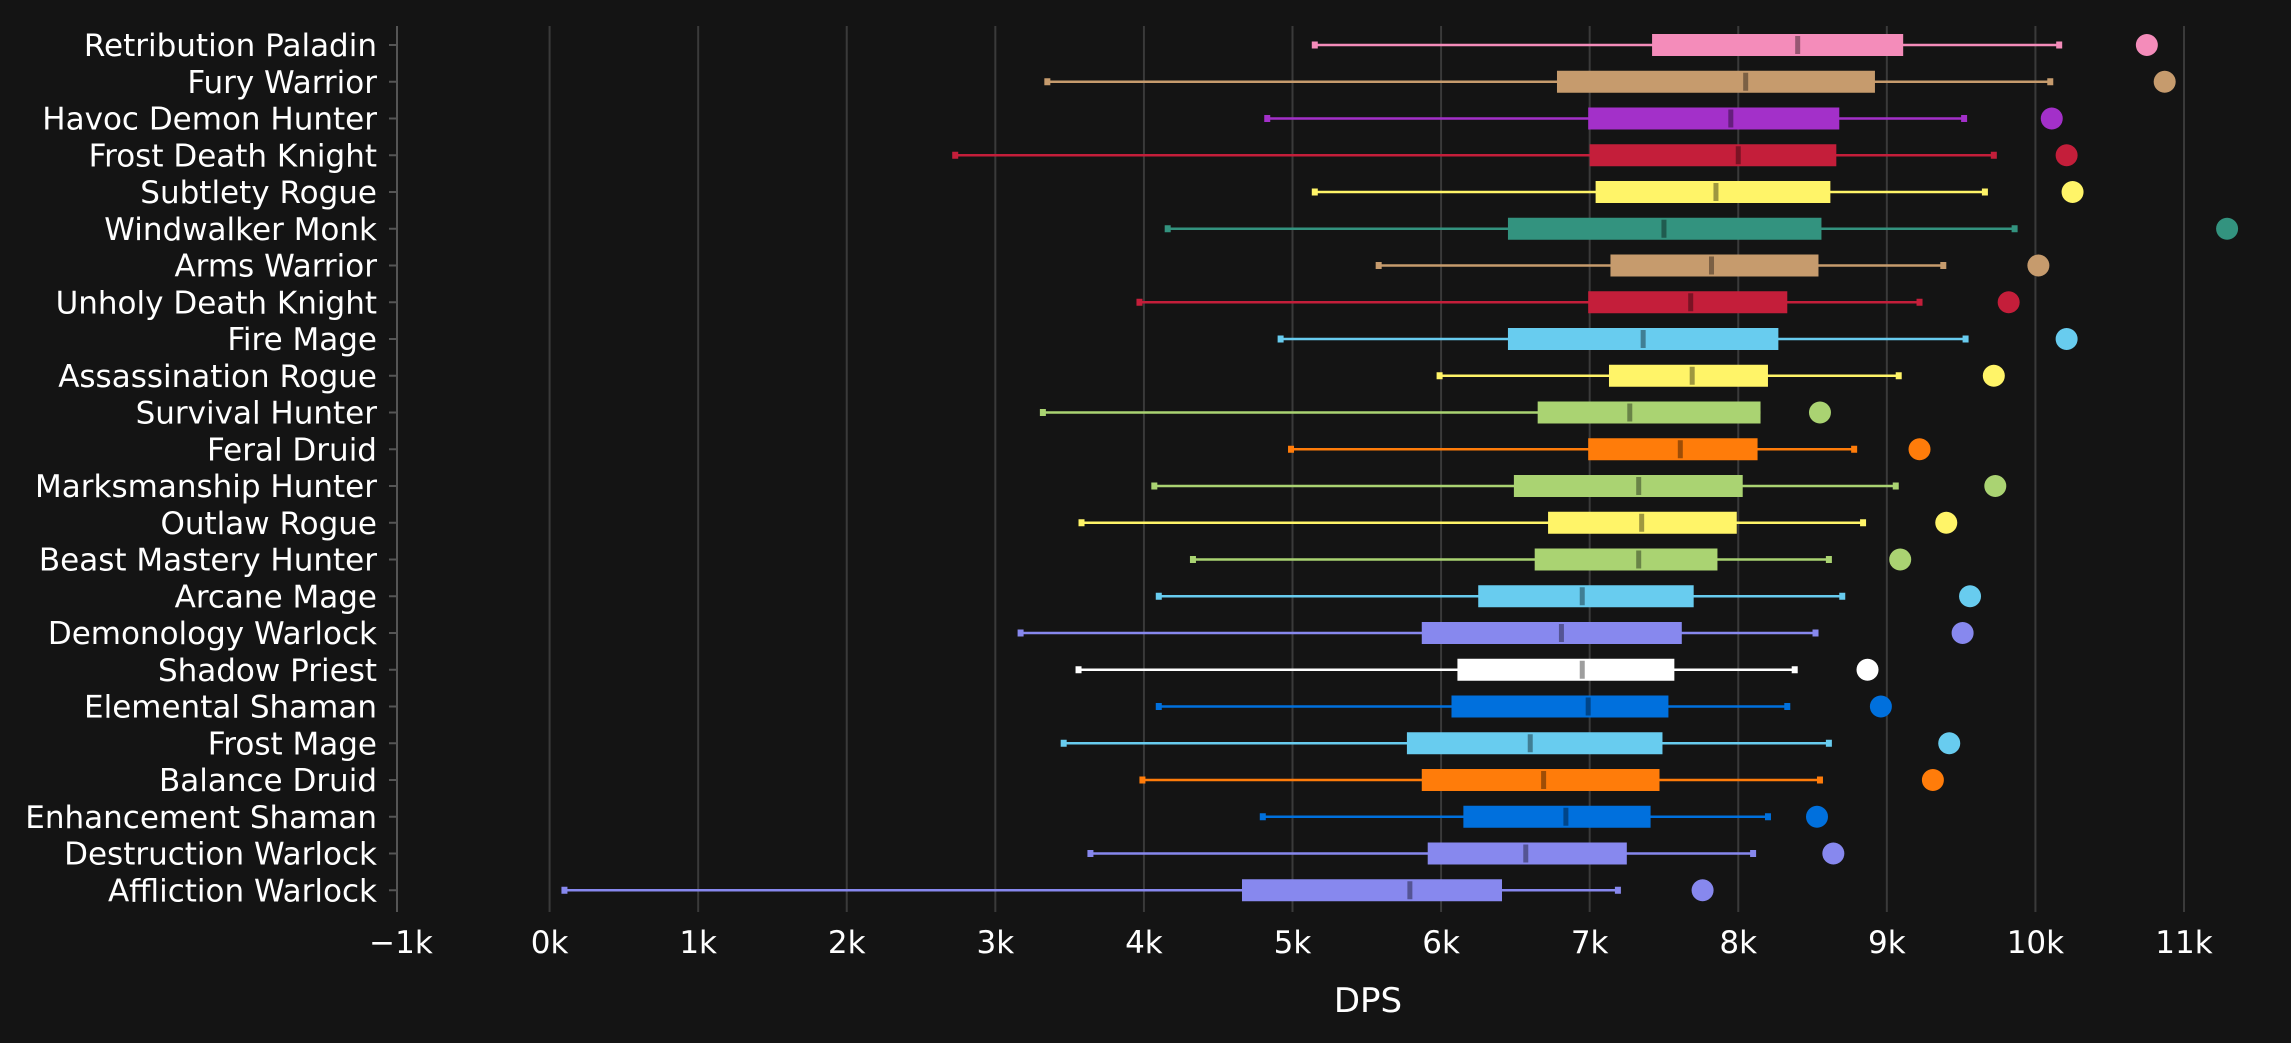 This screenshot has width=2291, height=1043. Describe the element at coordinates (292, 450) in the screenshot. I see `category-label: Feral Druid` at that location.